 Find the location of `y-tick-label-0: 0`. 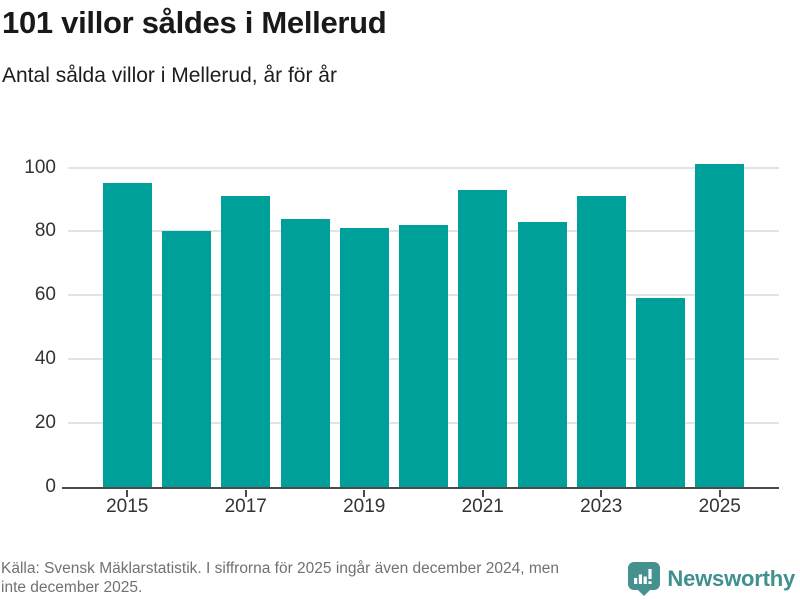

y-tick-label-0: 0 is located at coordinates (50, 486).